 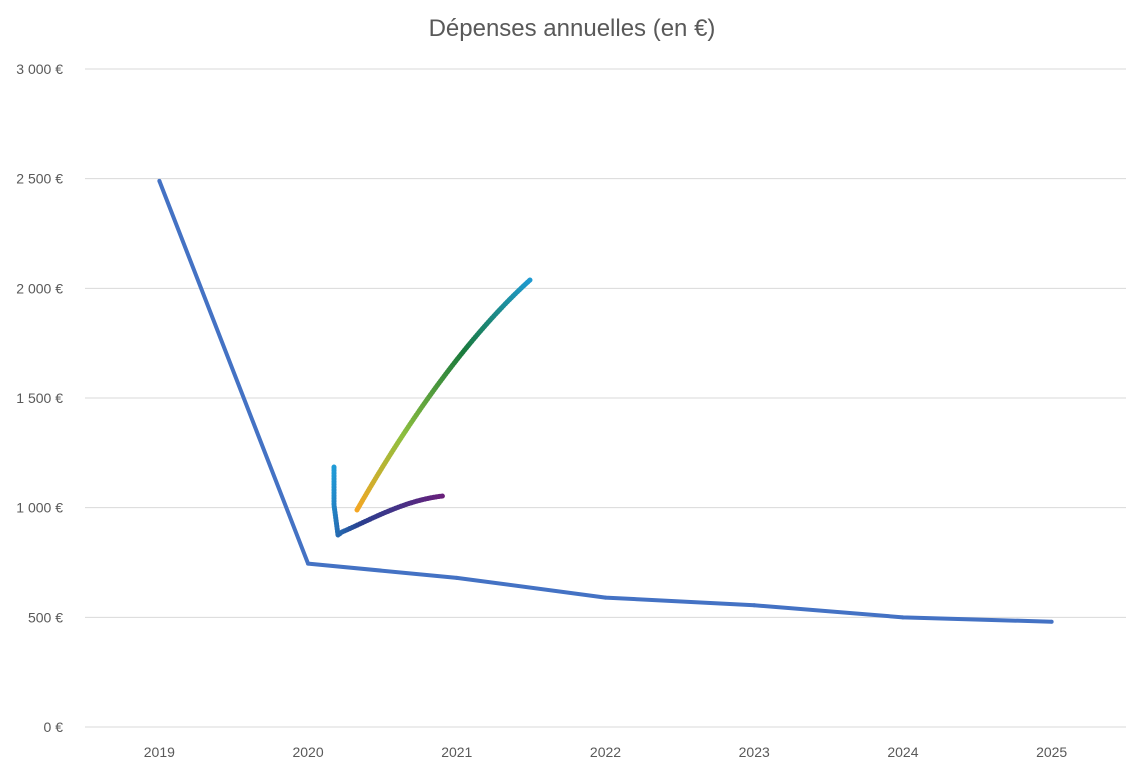 I want to click on x-tick-label: 2025, so click(x=1051, y=752).